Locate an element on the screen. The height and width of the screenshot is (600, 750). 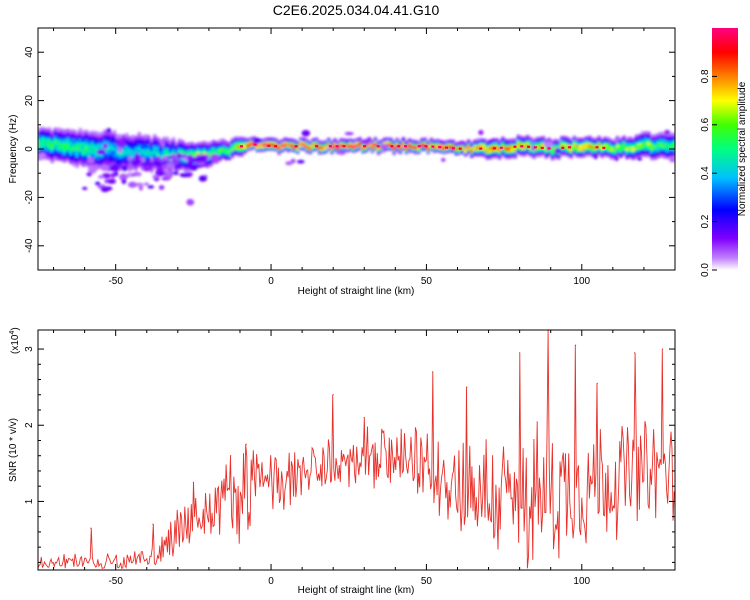
y-tick-label: 40 is located at coordinates (29, 52).